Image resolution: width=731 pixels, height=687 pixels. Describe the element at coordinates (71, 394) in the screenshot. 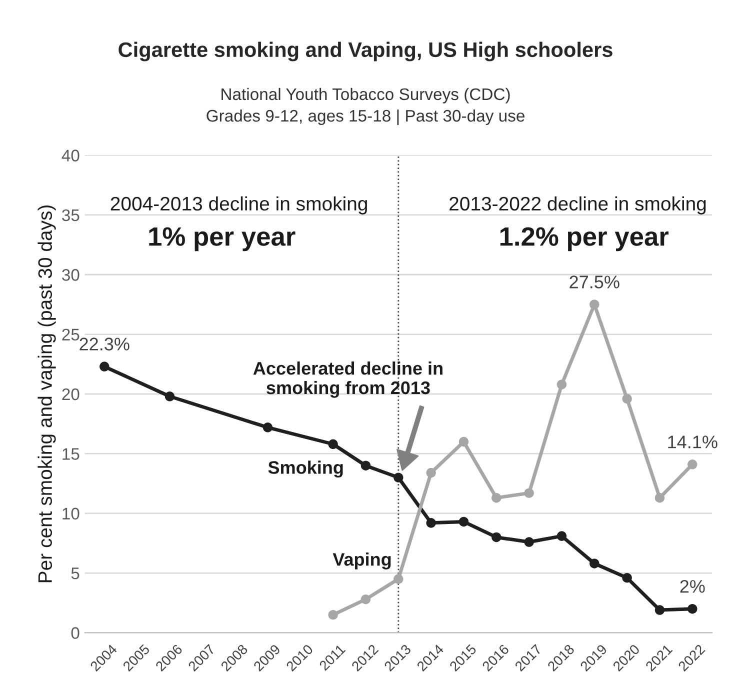

I see `y-tick-label: 20` at that location.